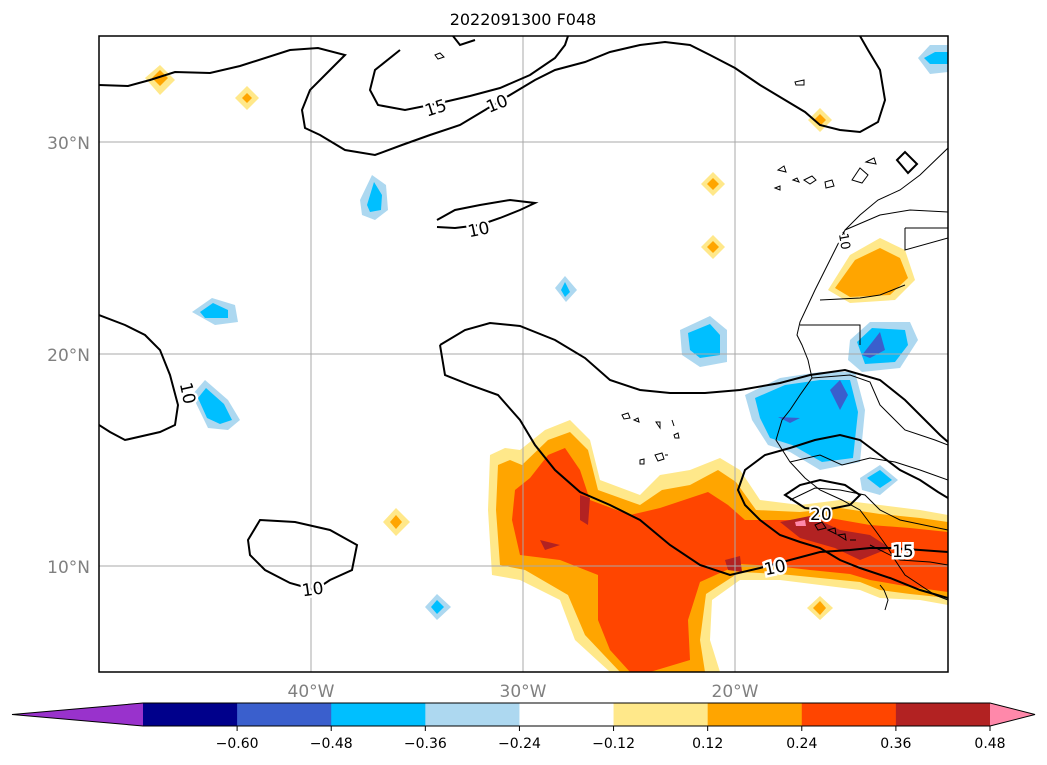 This screenshot has width=1047, height=765. I want to click on colorbar-tick-label: −0.24, so click(519, 744).